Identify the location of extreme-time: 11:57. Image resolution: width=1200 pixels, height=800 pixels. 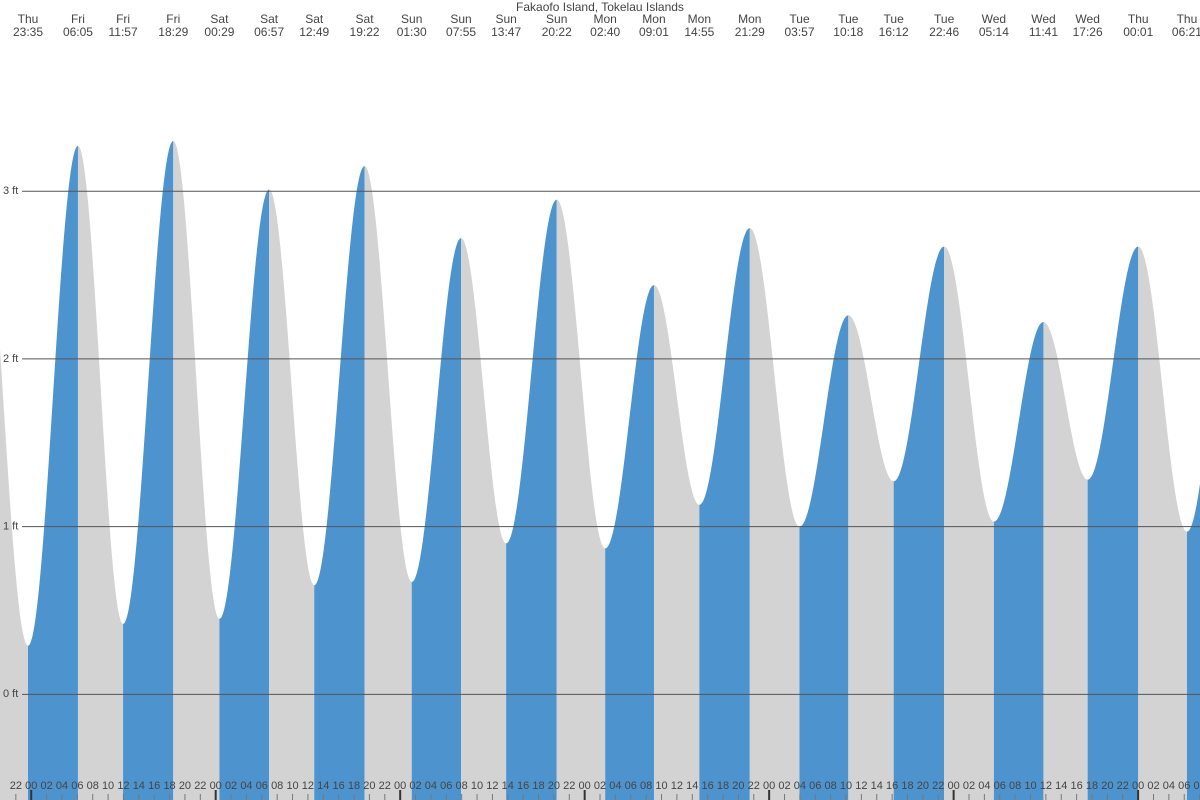
(122, 32).